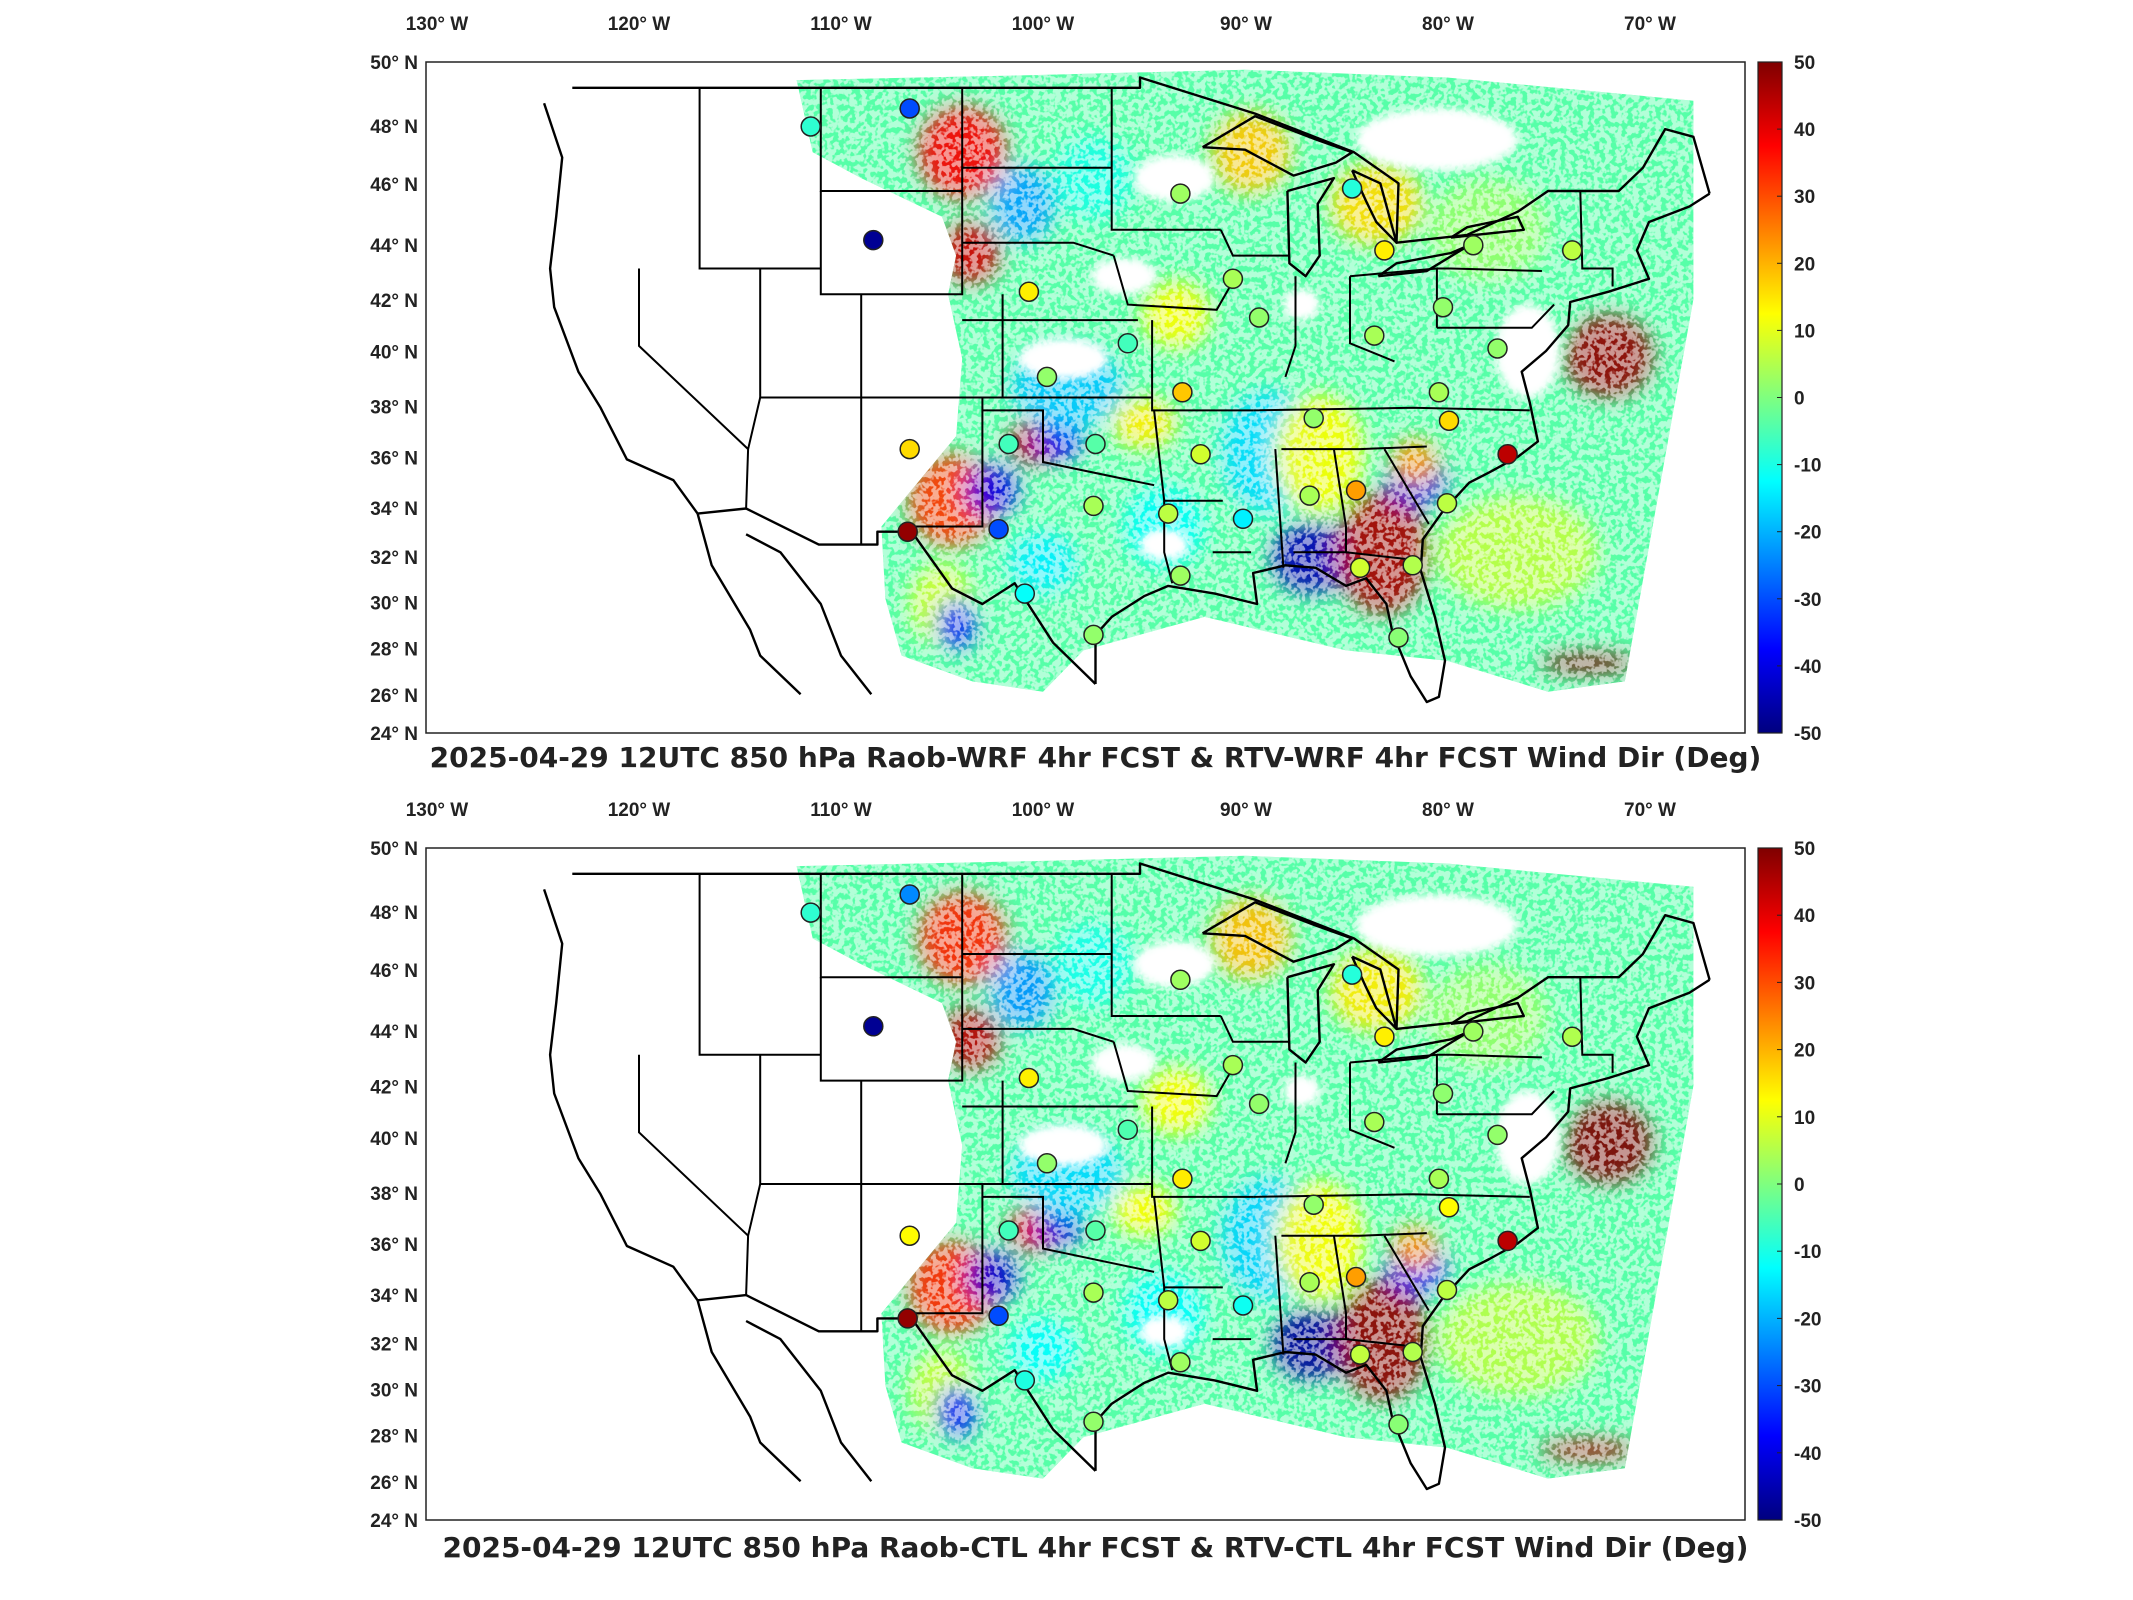  What do you see at coordinates (1807, 1387) in the screenshot?
I see `colorbar-tick-label: -30` at bounding box center [1807, 1387].